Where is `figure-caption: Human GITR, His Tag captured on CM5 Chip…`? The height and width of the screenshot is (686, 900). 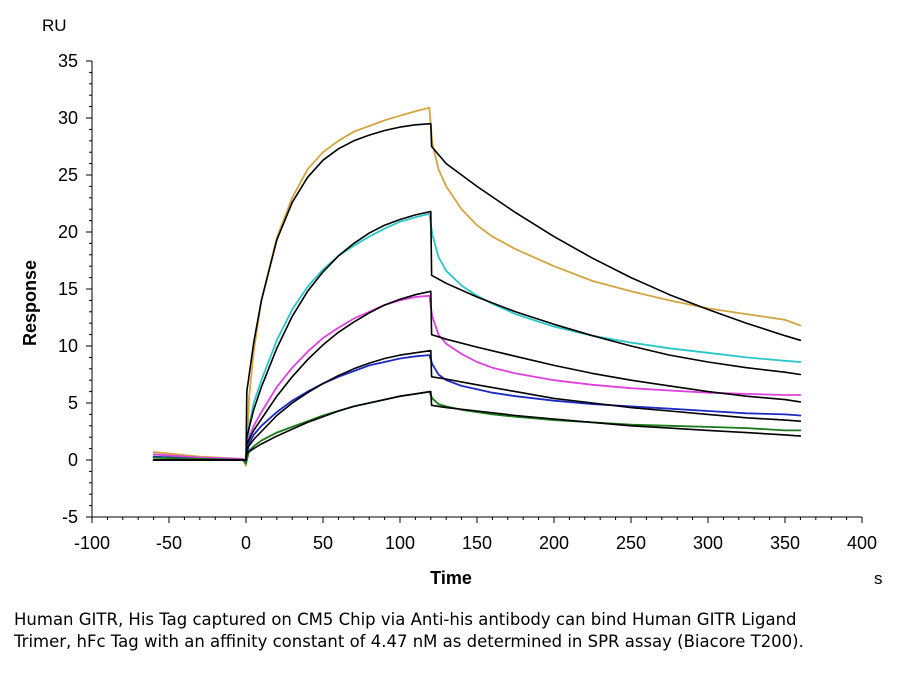
figure-caption: Human GITR, His Tag captured on CM5 Chip… is located at coordinates (409, 630).